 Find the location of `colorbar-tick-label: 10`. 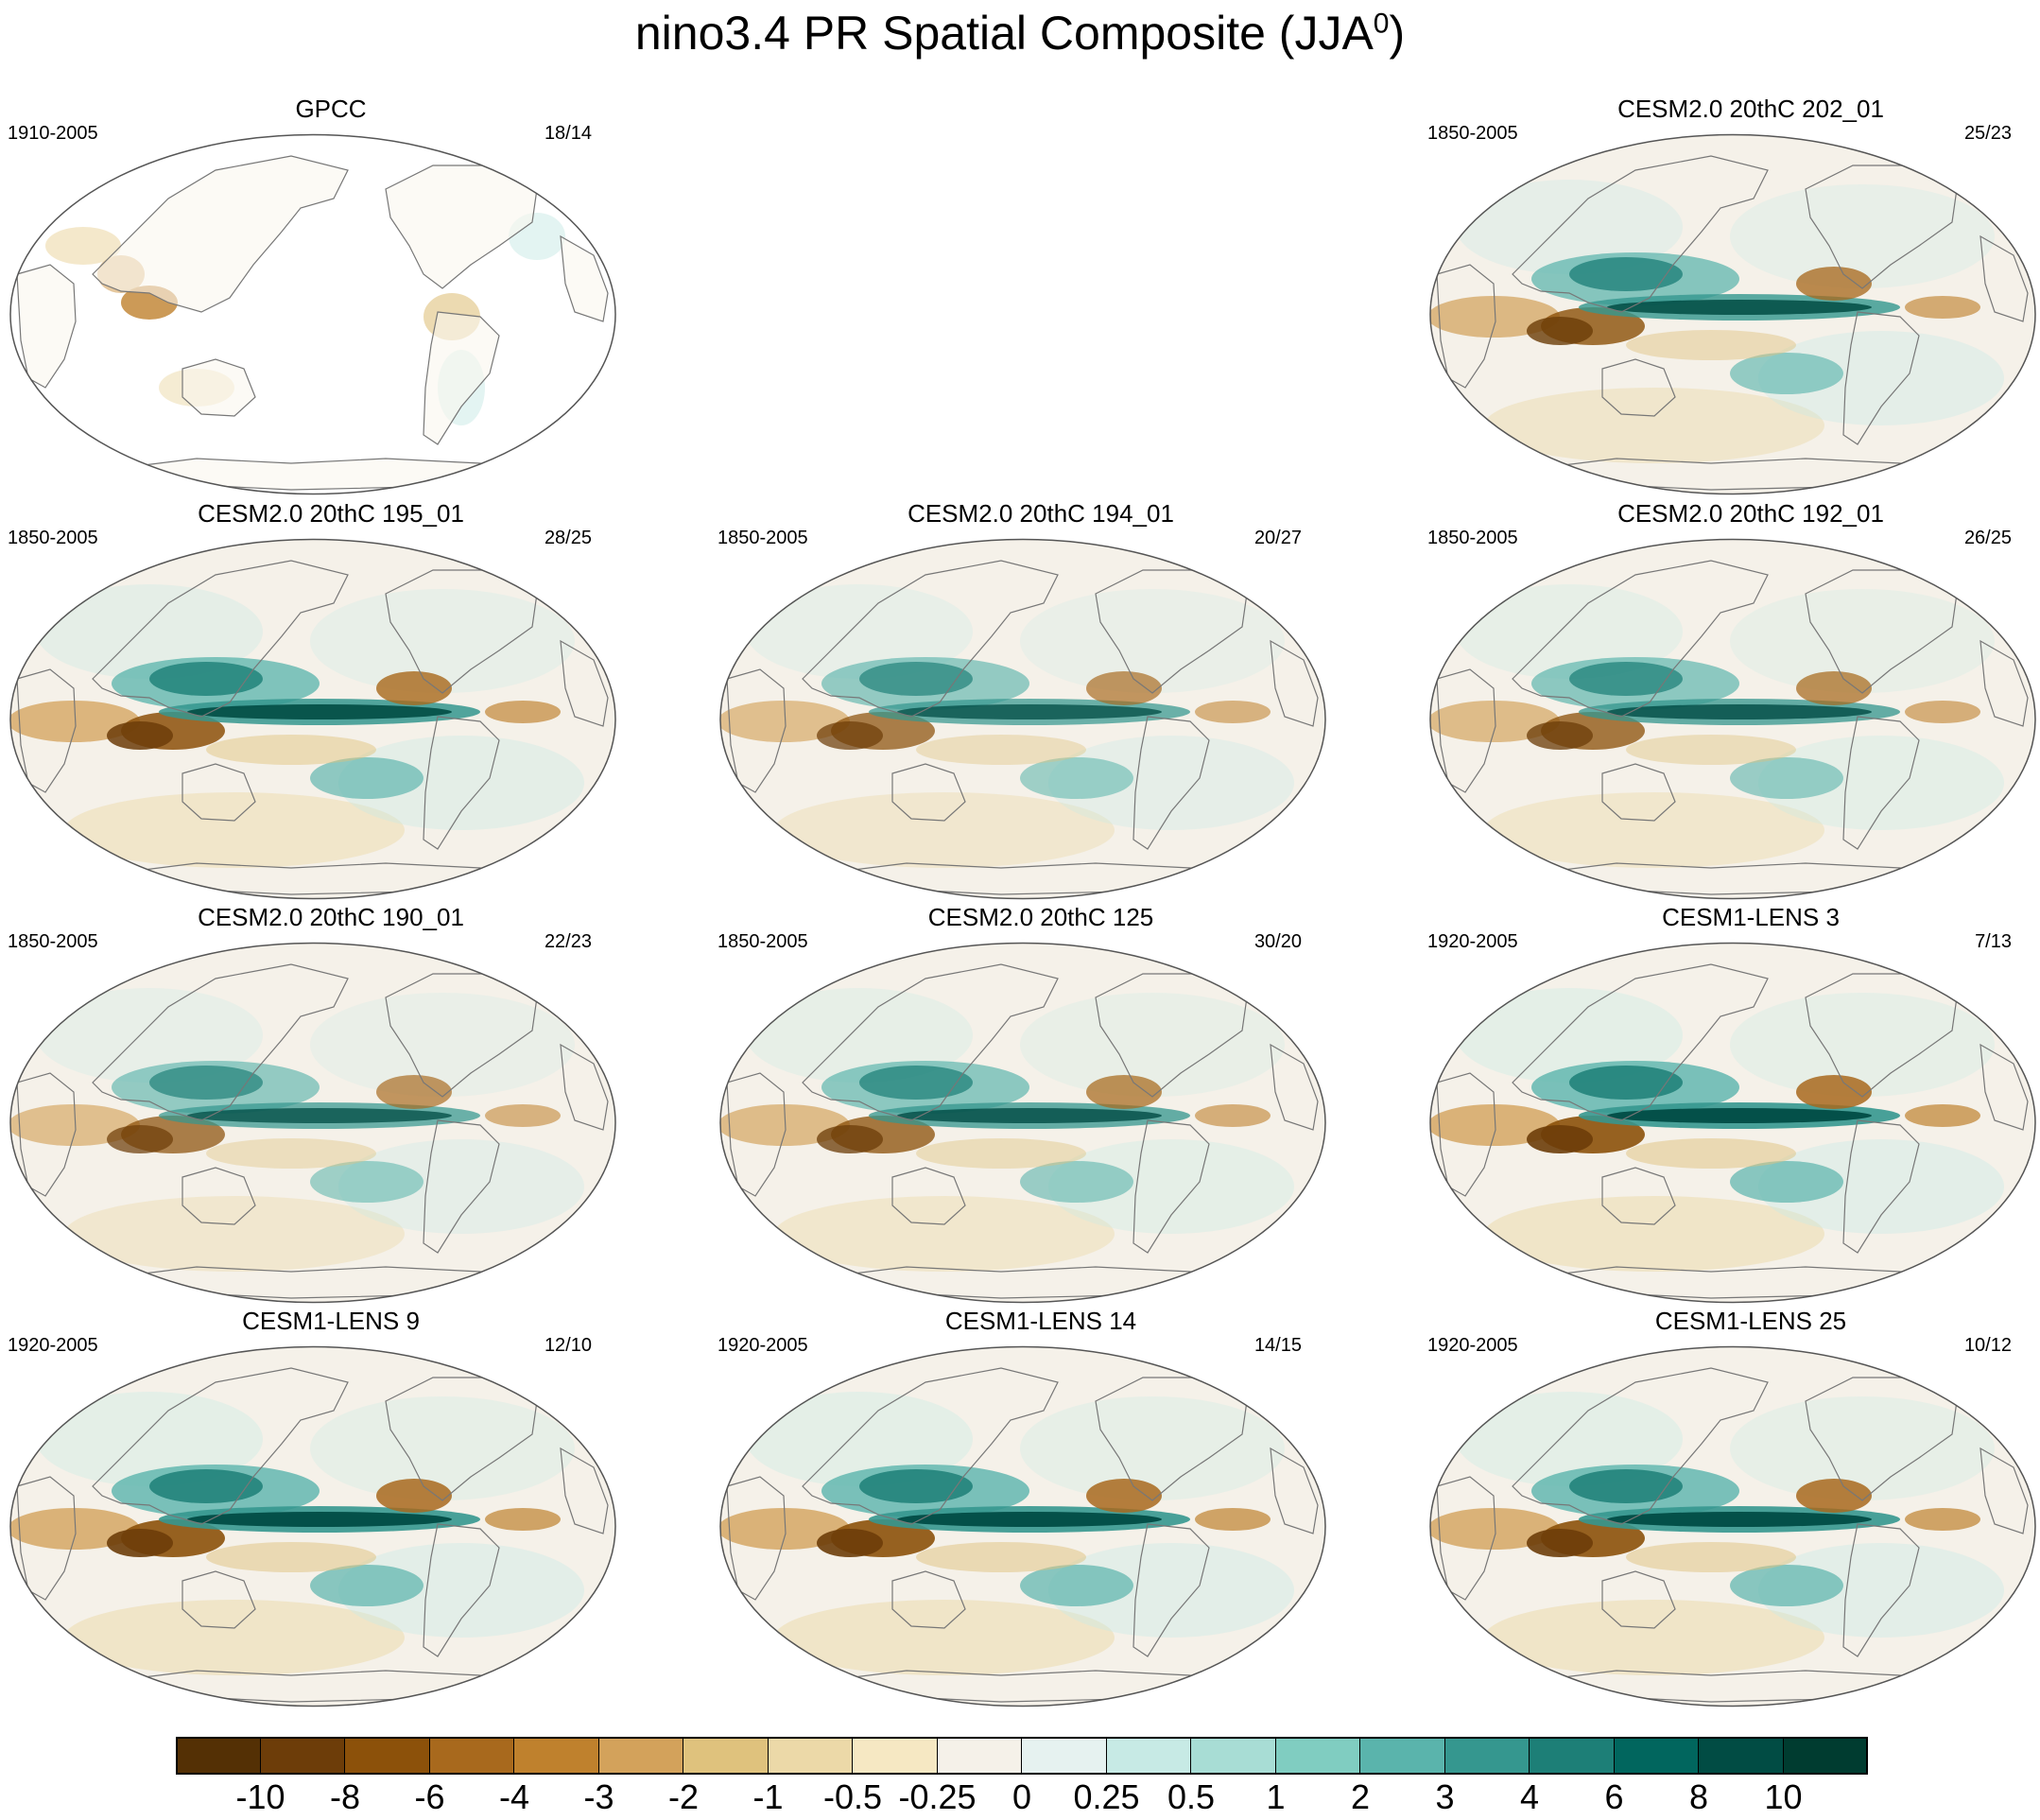

colorbar-tick-label: 10 is located at coordinates (1783, 1796).